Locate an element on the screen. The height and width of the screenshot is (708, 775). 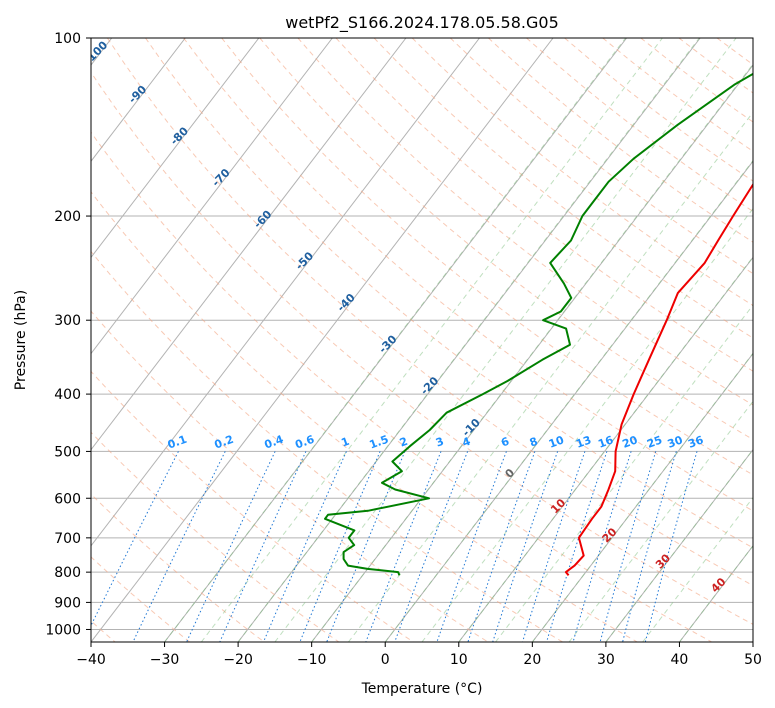
y-tick-label: 700 is located at coordinates (67, 539).